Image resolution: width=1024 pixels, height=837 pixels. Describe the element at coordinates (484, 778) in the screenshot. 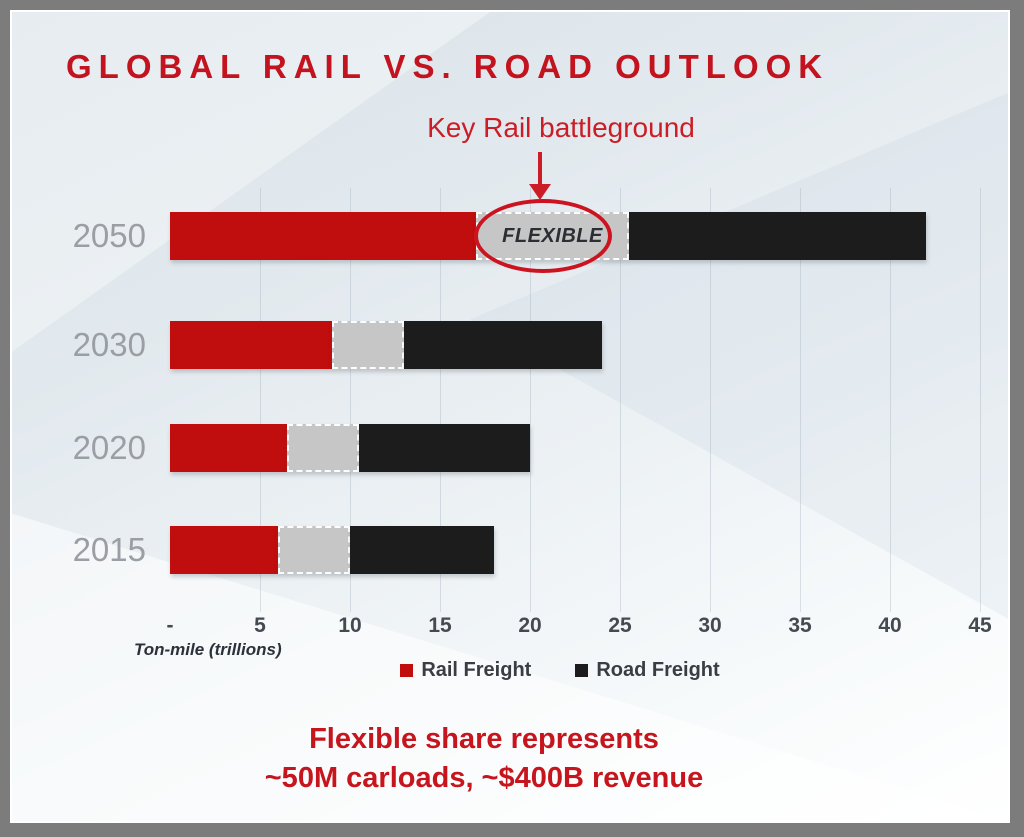

I see `footnote-line-2: ~50M carloads, ~$400B revenue` at that location.